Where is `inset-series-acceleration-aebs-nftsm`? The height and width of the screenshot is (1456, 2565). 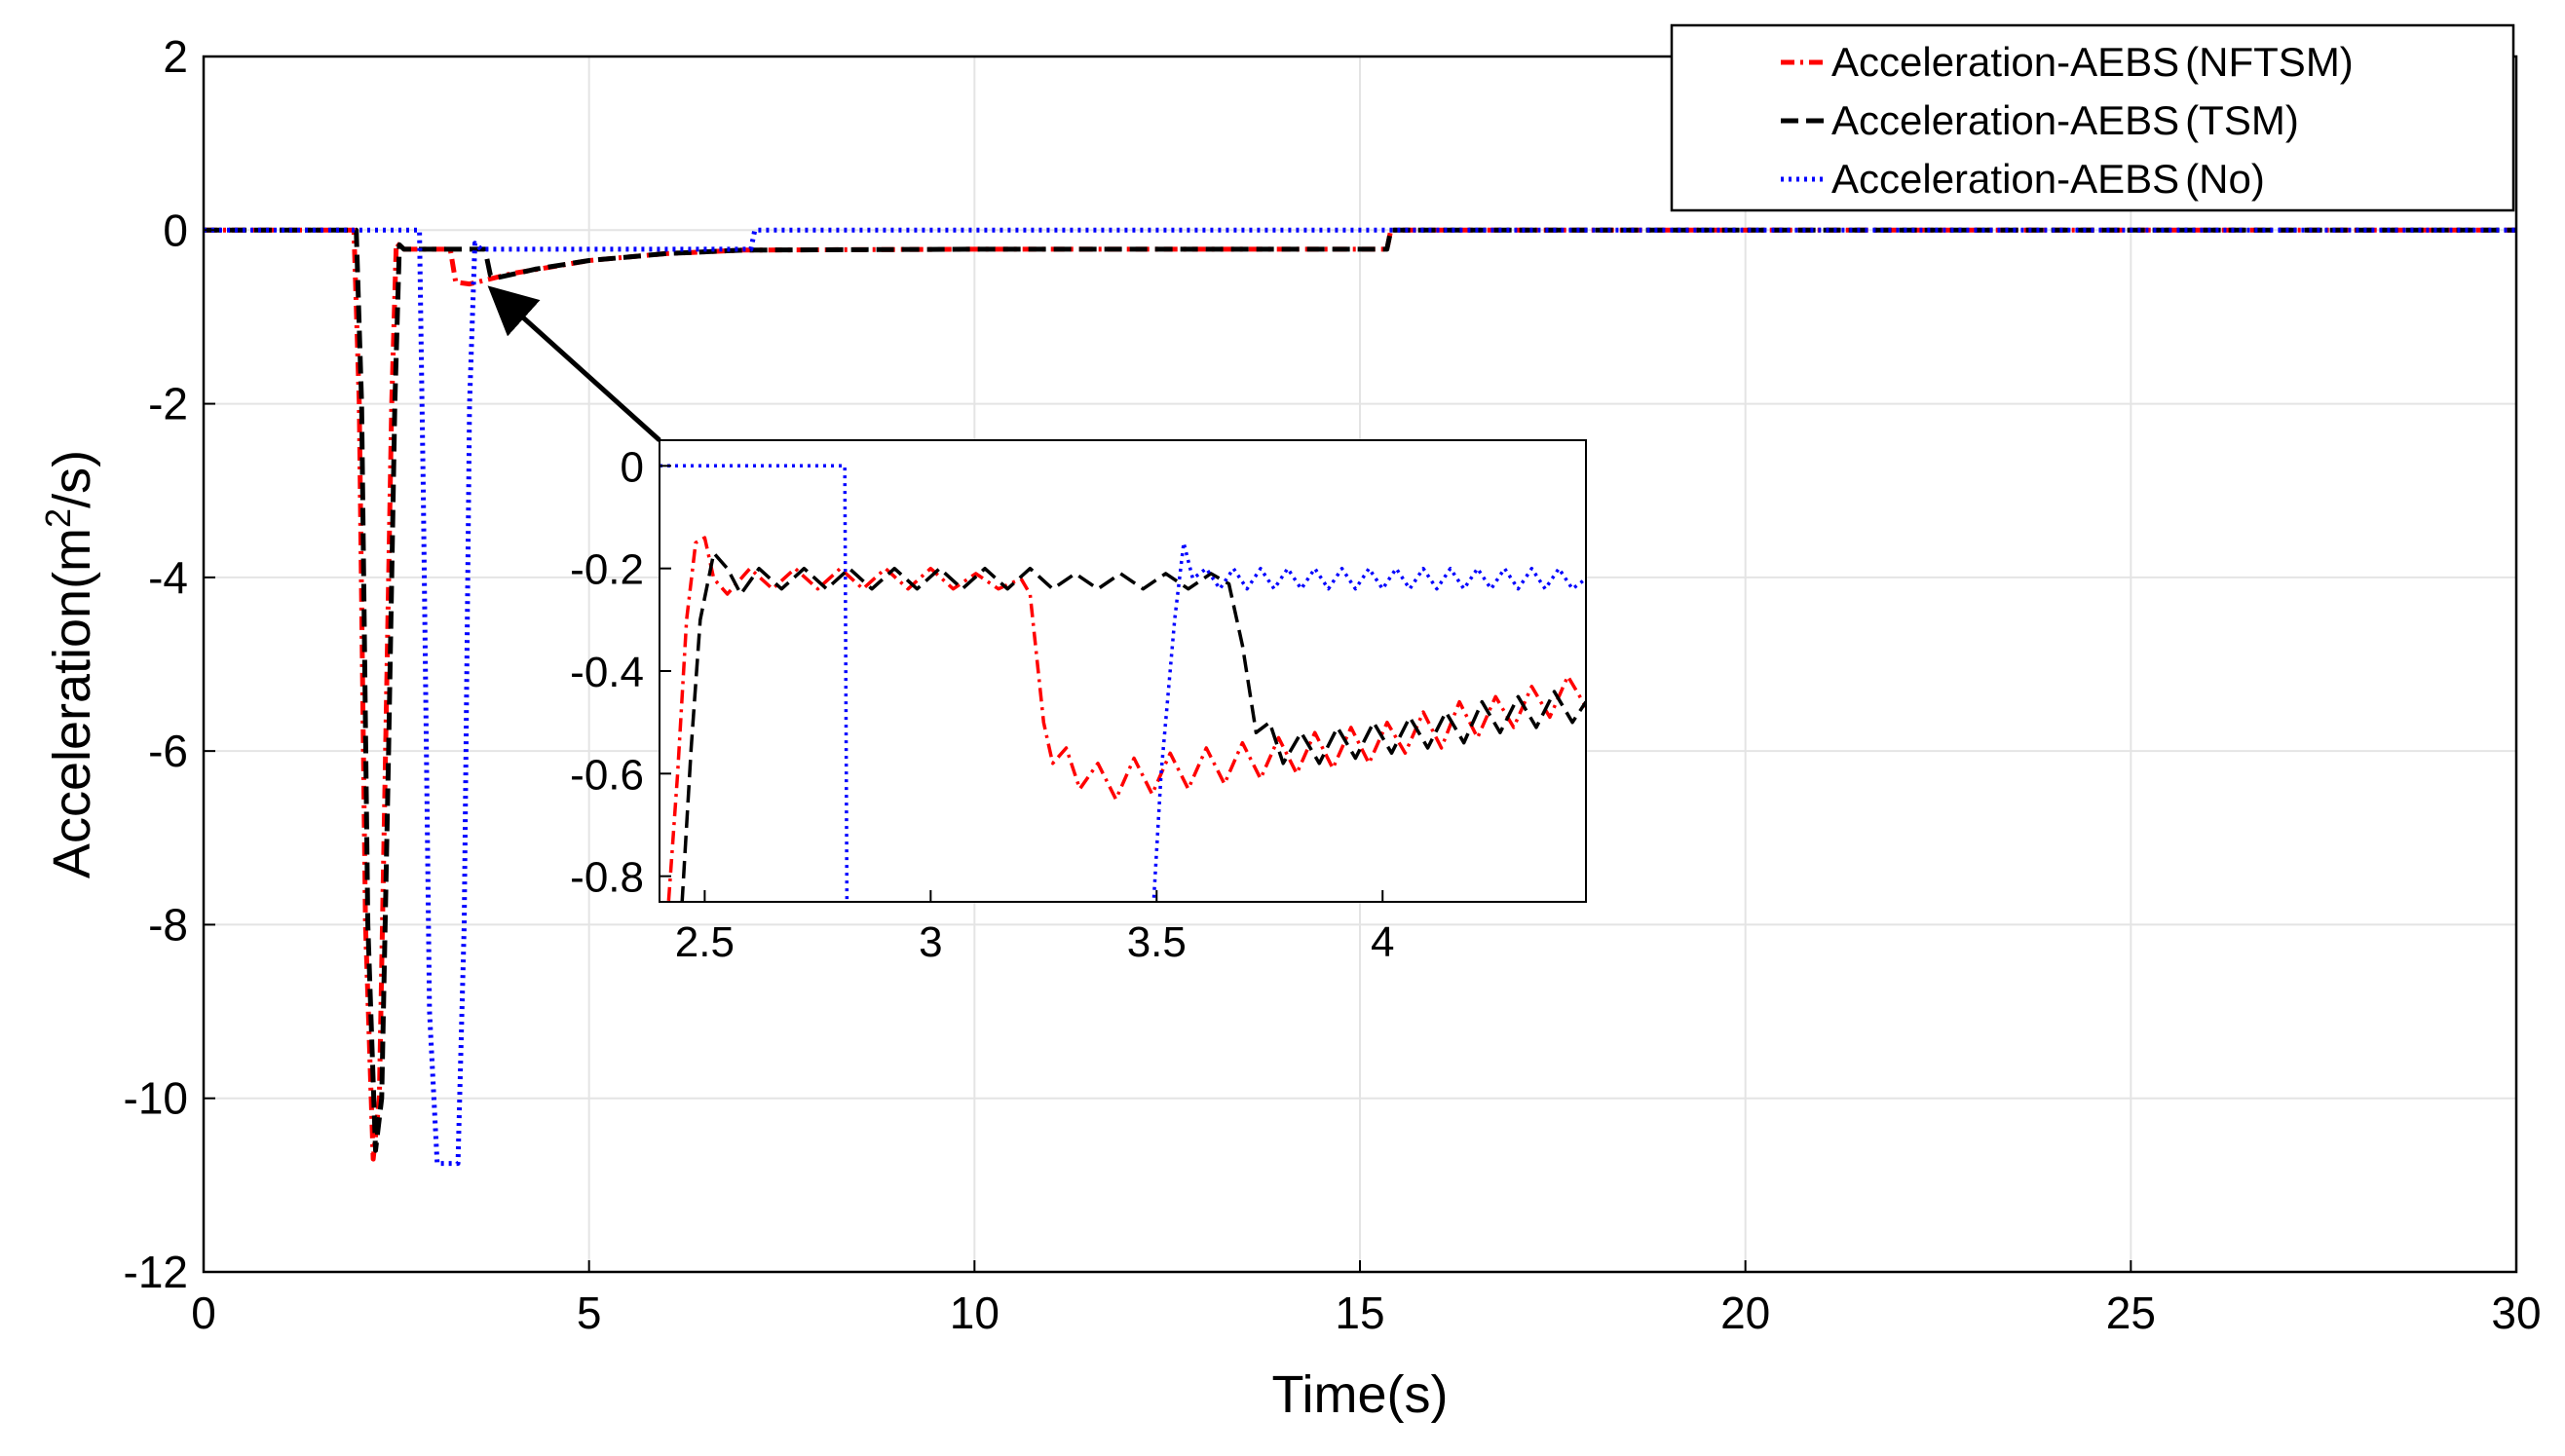 inset-series-acceleration-aebs-nftsm is located at coordinates (1126, 719).